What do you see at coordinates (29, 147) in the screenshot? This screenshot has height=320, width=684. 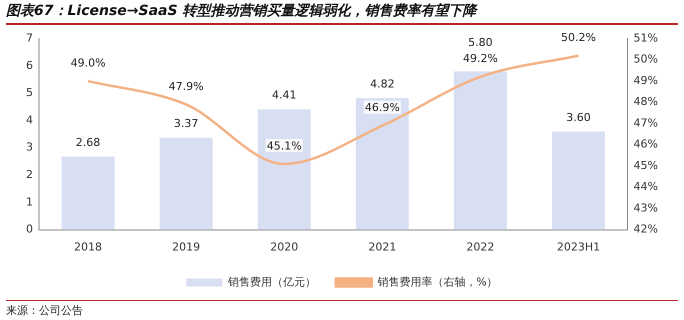 I see `y-tick-label: 3` at bounding box center [29, 147].